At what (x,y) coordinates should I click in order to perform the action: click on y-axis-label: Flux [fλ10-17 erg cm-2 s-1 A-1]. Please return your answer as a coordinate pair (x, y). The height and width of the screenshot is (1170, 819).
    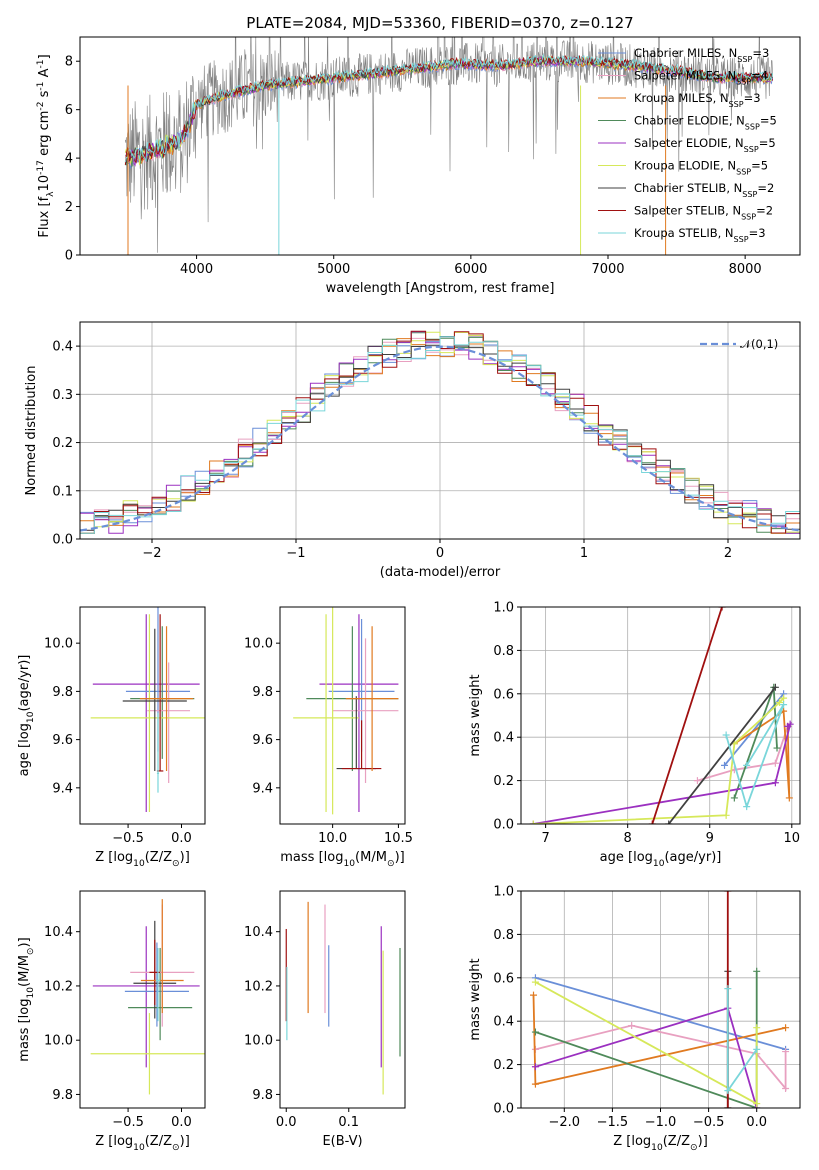
    Looking at the image, I should click on (46, 145).